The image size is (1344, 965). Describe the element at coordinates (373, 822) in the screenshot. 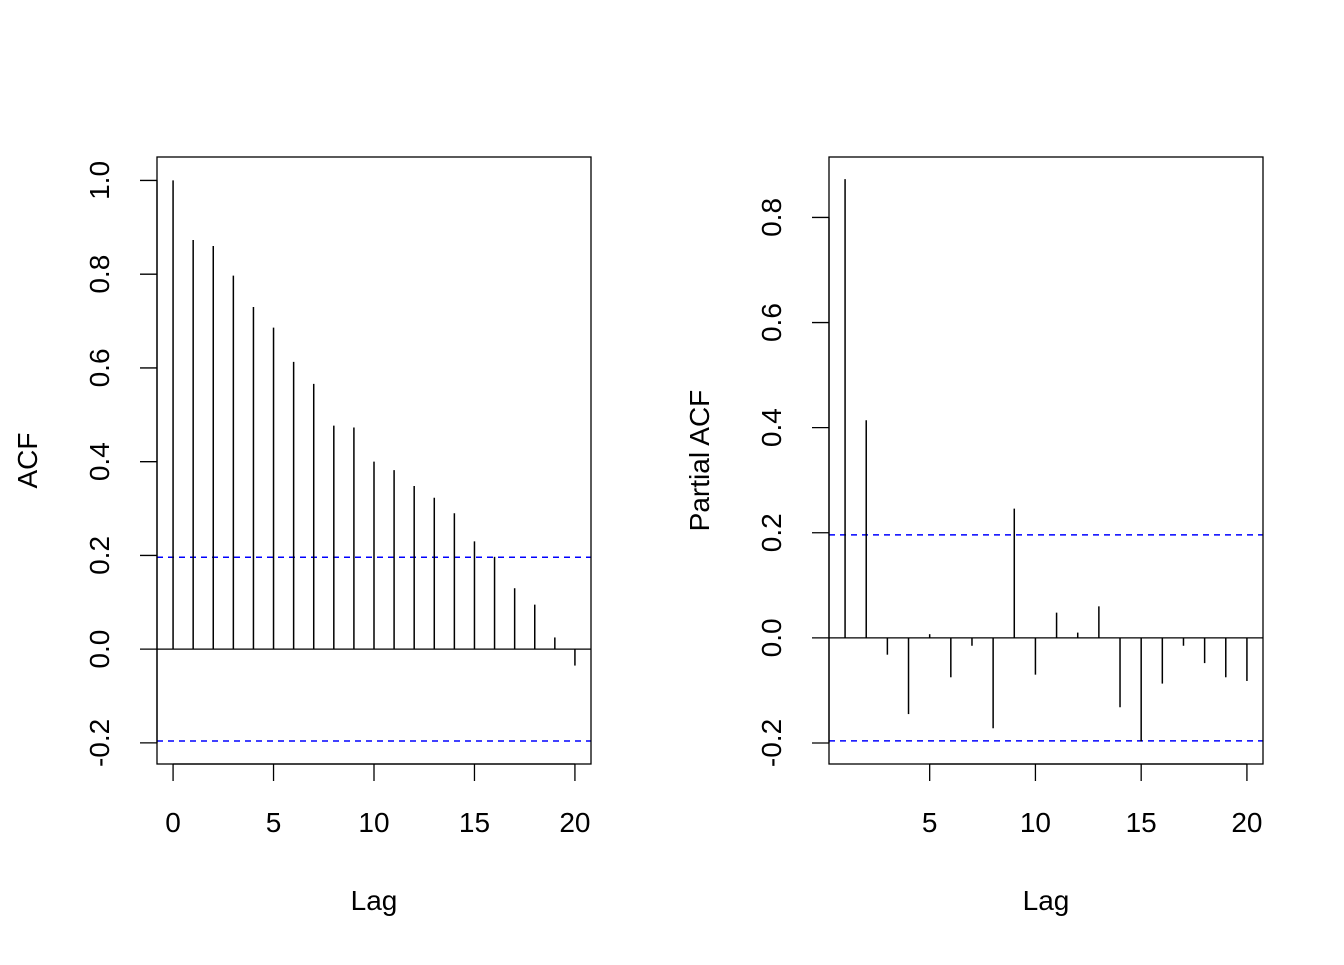

I see `acf-x-tick-label-10: 10` at that location.